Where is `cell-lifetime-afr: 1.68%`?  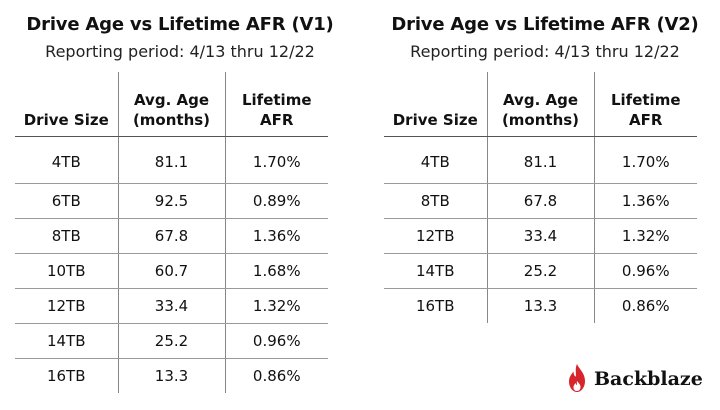 cell-lifetime-afr: 1.68% is located at coordinates (276, 271).